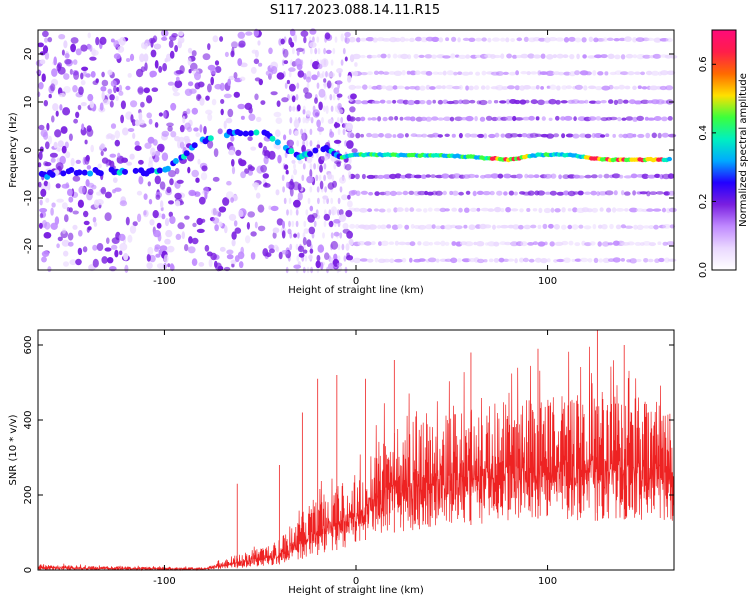 Image resolution: width=750 pixels, height=600 pixels. Describe the element at coordinates (28, 246) in the screenshot. I see `y-tick-label: -20` at that location.